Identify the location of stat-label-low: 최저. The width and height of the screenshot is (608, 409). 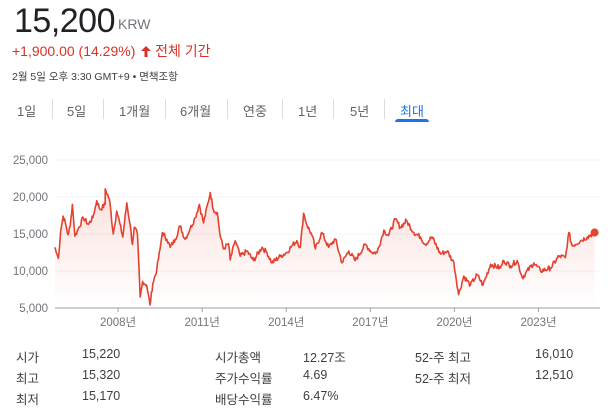
(28, 400).